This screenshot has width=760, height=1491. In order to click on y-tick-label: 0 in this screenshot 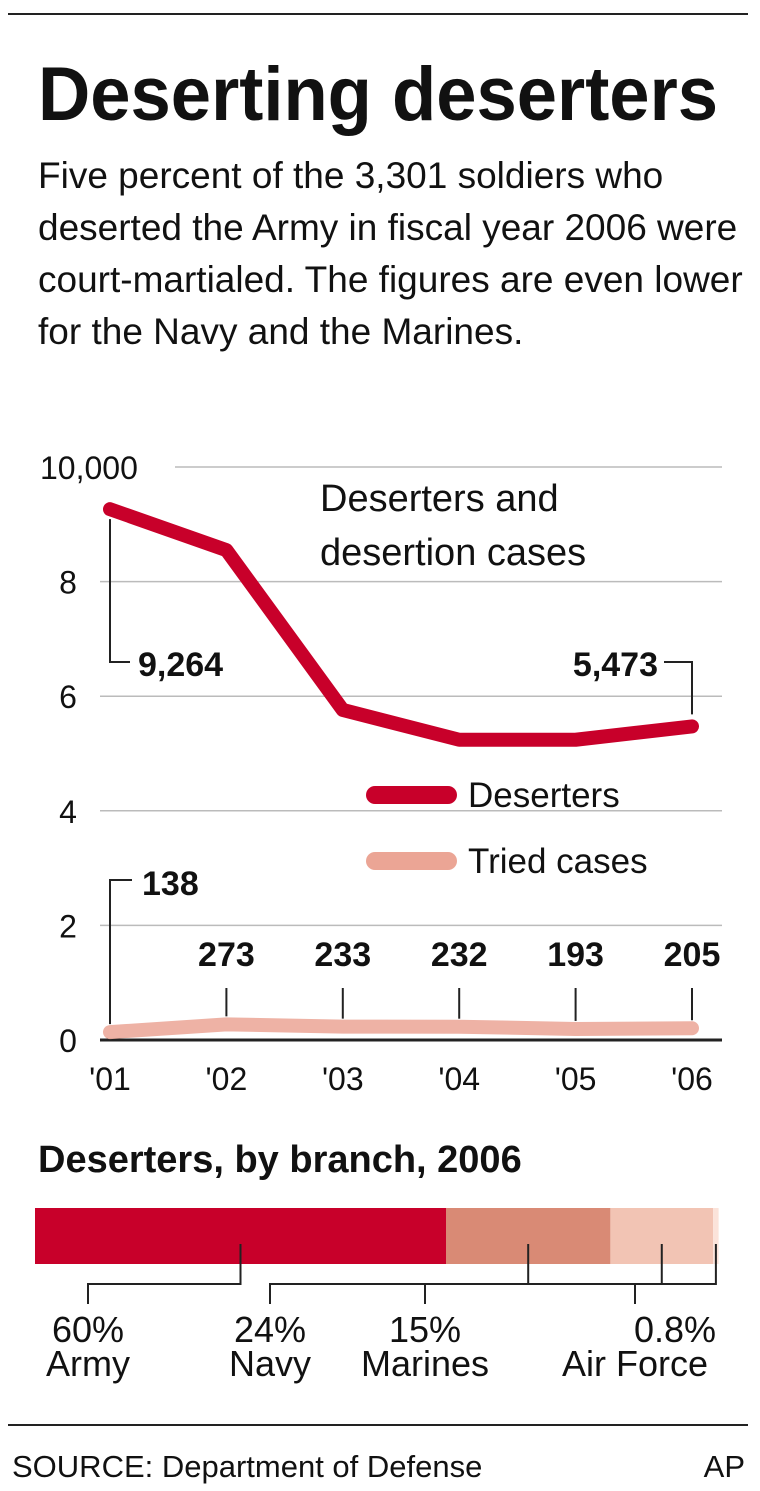, I will do `click(68, 1041)`.